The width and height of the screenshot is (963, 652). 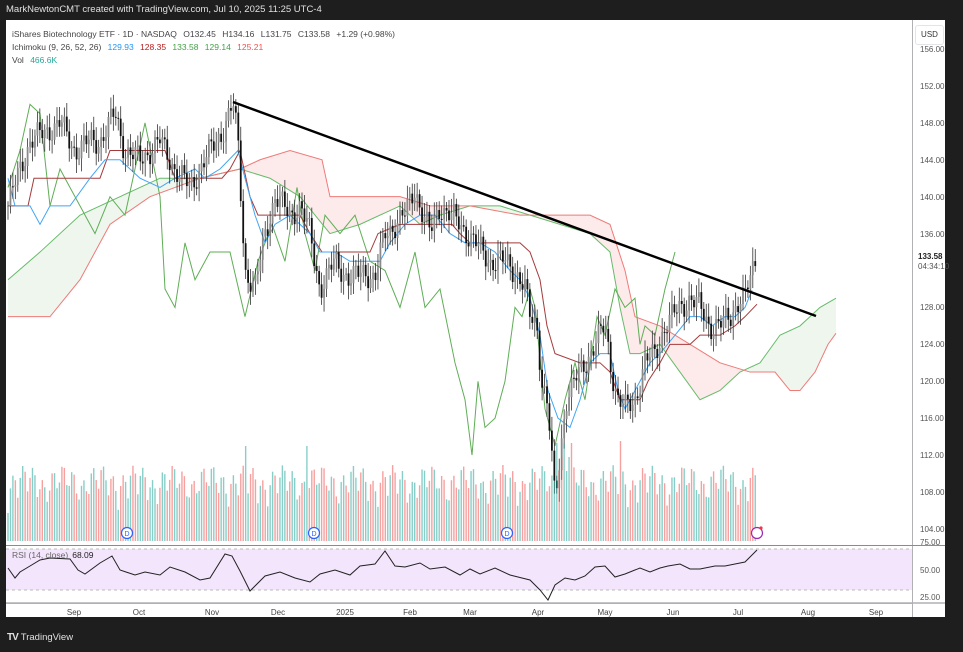 What do you see at coordinates (18, 60) in the screenshot?
I see `volume-label: Vol` at bounding box center [18, 60].